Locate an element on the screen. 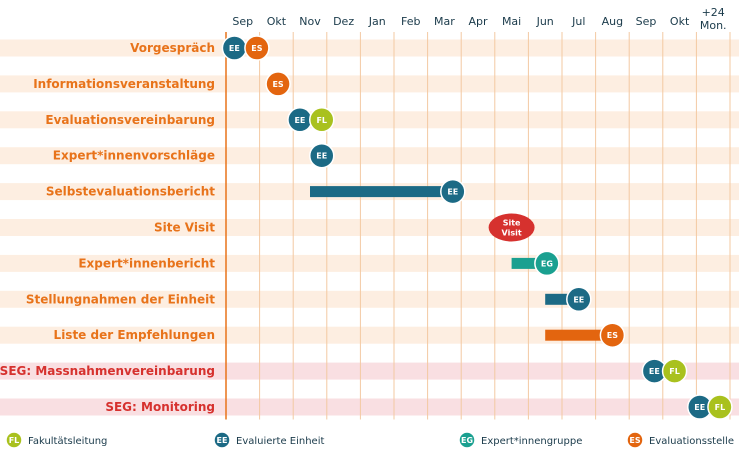  month-label: +24 Mon. is located at coordinates (713, 19).